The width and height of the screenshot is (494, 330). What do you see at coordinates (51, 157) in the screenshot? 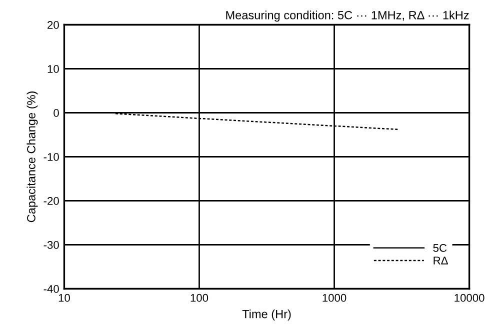
I see `y-tick-label: -10` at bounding box center [51, 157].